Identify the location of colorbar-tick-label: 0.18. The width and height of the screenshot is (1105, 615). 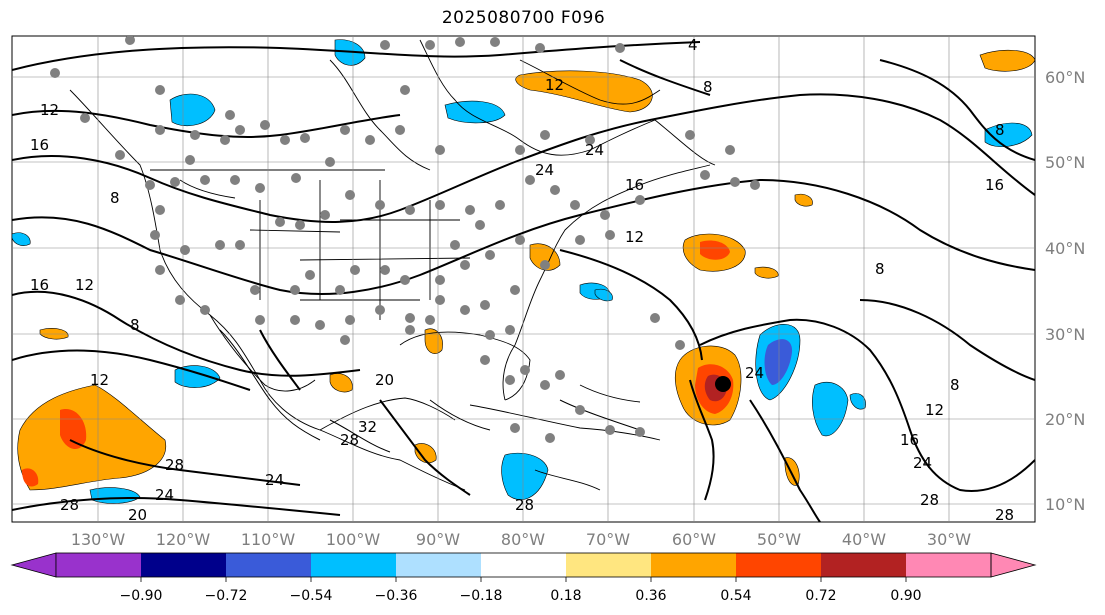
(565, 596).